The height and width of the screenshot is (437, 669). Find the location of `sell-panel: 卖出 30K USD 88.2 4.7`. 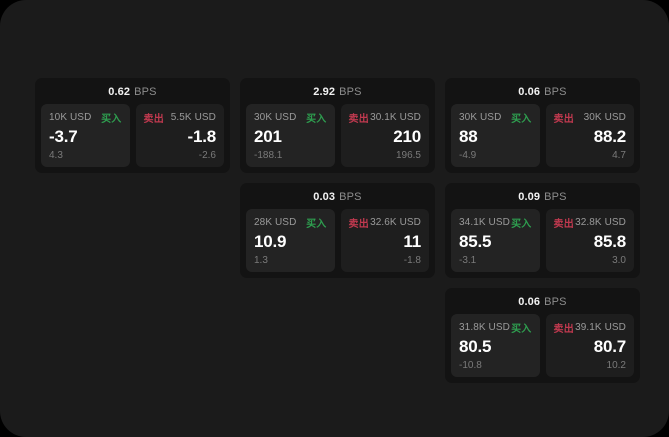

sell-panel: 卖出 30K USD 88.2 4.7 is located at coordinates (589, 135).